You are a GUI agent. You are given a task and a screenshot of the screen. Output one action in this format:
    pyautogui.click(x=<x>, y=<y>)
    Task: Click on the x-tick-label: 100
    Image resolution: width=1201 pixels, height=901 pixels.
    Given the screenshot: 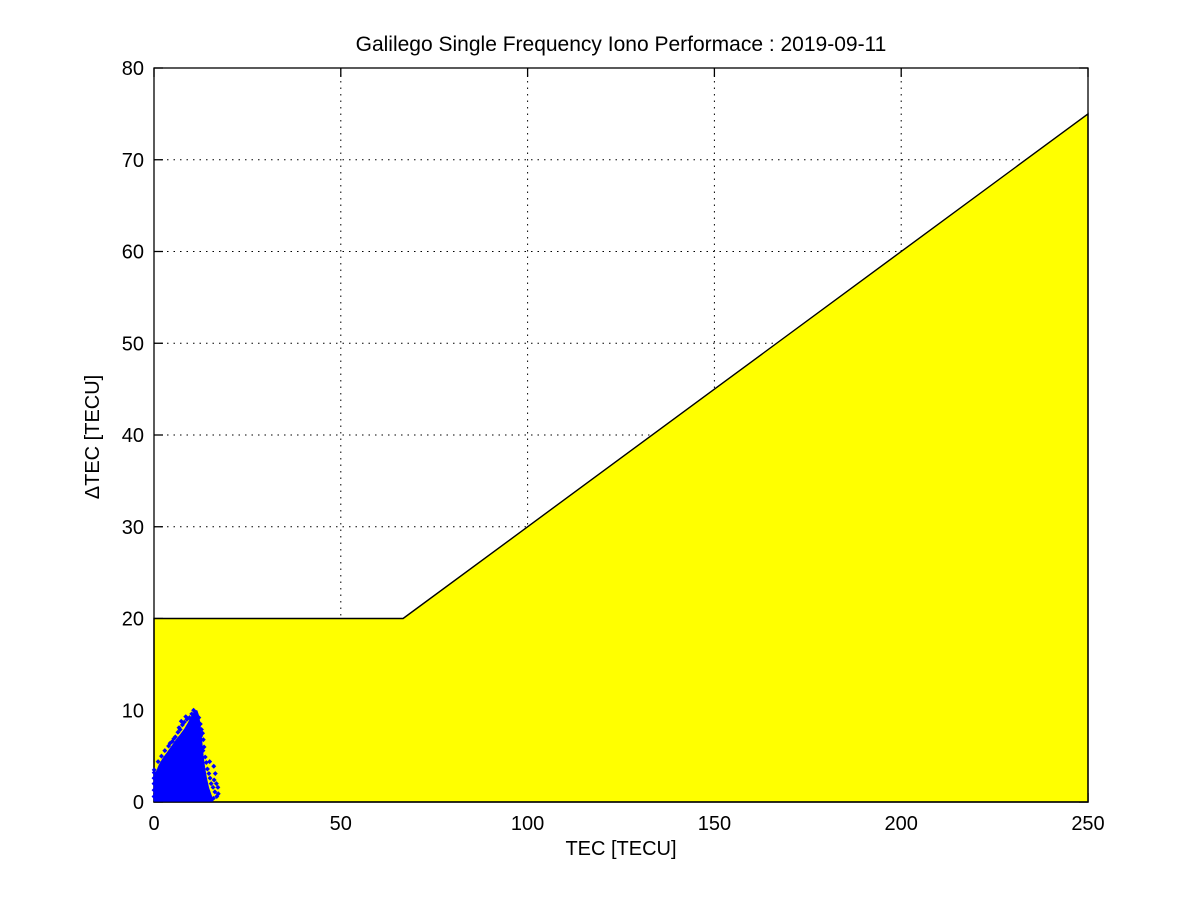 What is the action you would take?
    pyautogui.click(x=527, y=824)
    